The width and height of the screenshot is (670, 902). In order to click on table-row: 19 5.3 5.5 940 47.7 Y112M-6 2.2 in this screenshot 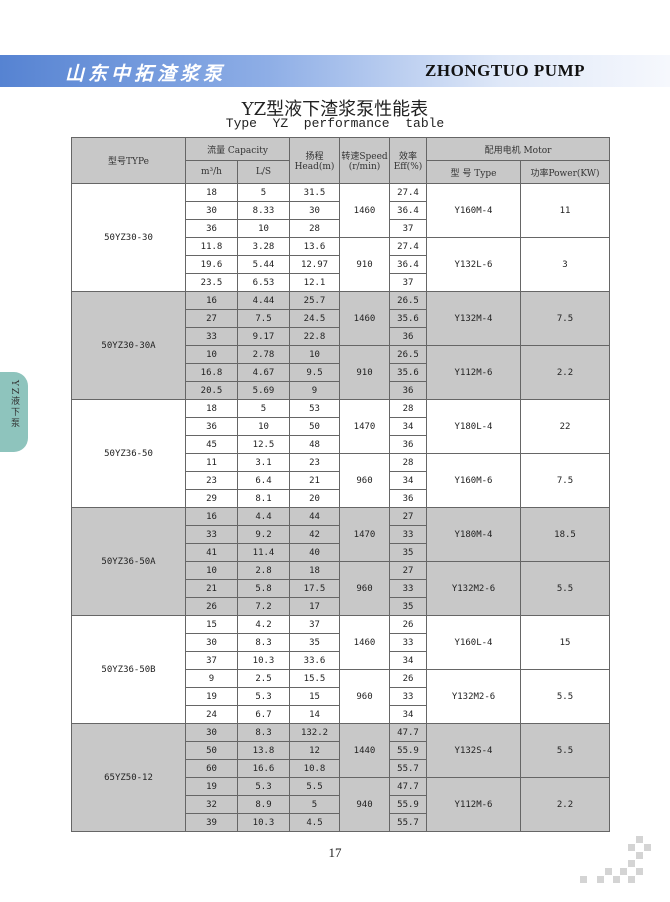, I will do `click(341, 804)`.